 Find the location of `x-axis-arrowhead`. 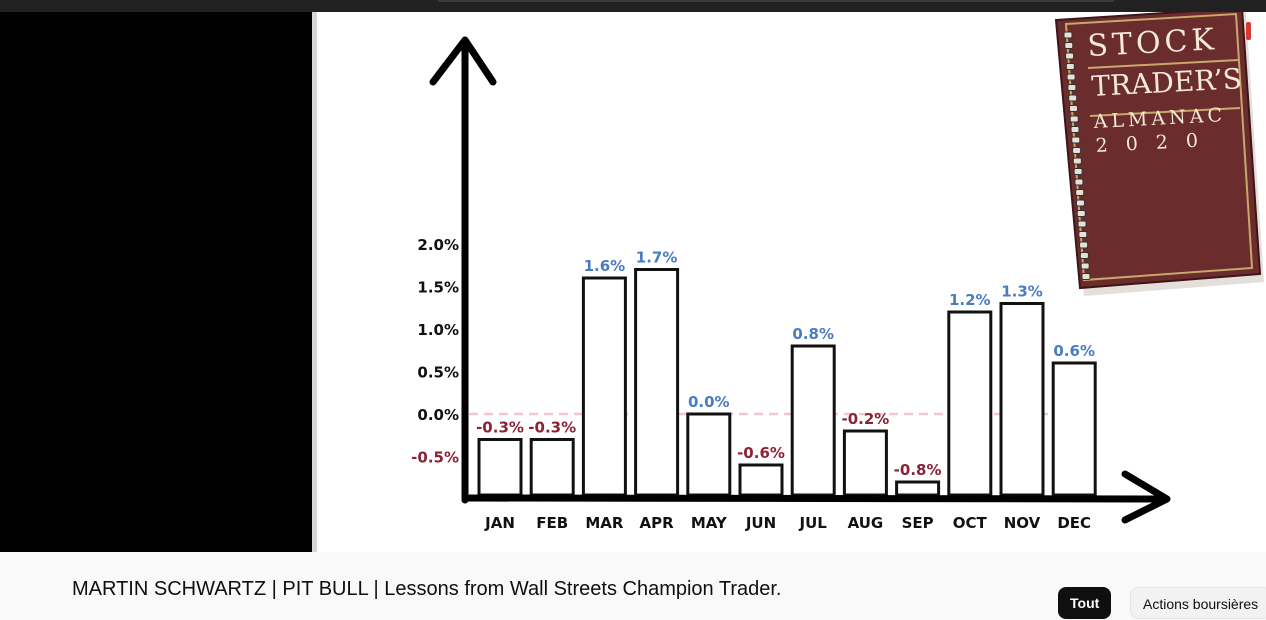

x-axis-arrowhead is located at coordinates (1146, 497).